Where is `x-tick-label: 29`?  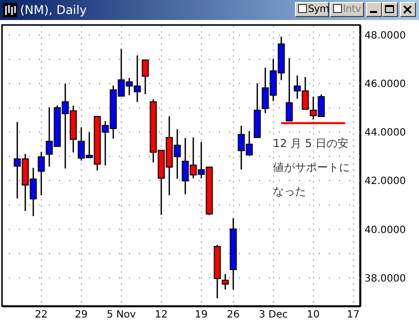
x-tick-label: 29 is located at coordinates (81, 315).